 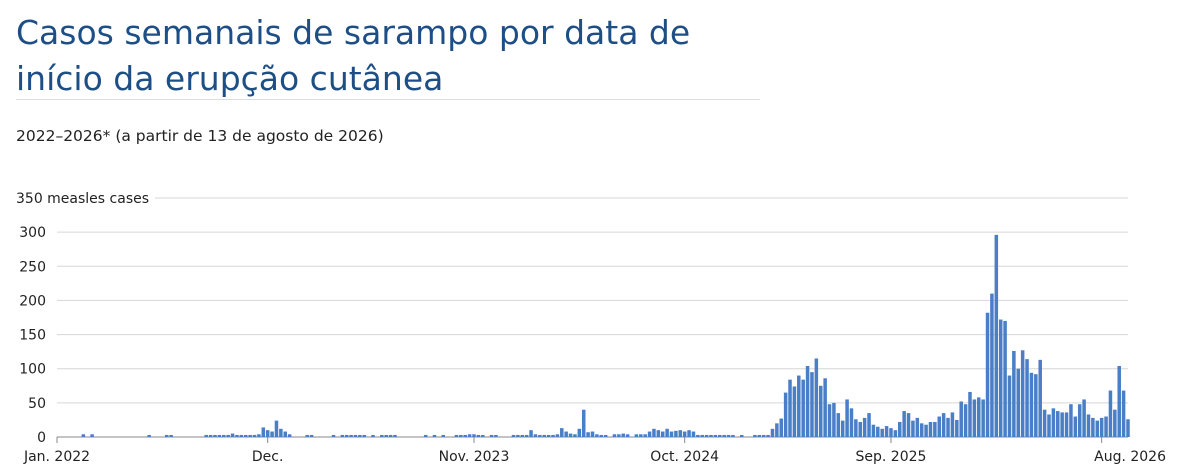 I want to click on y-tick-label: 50, so click(x=37, y=404).